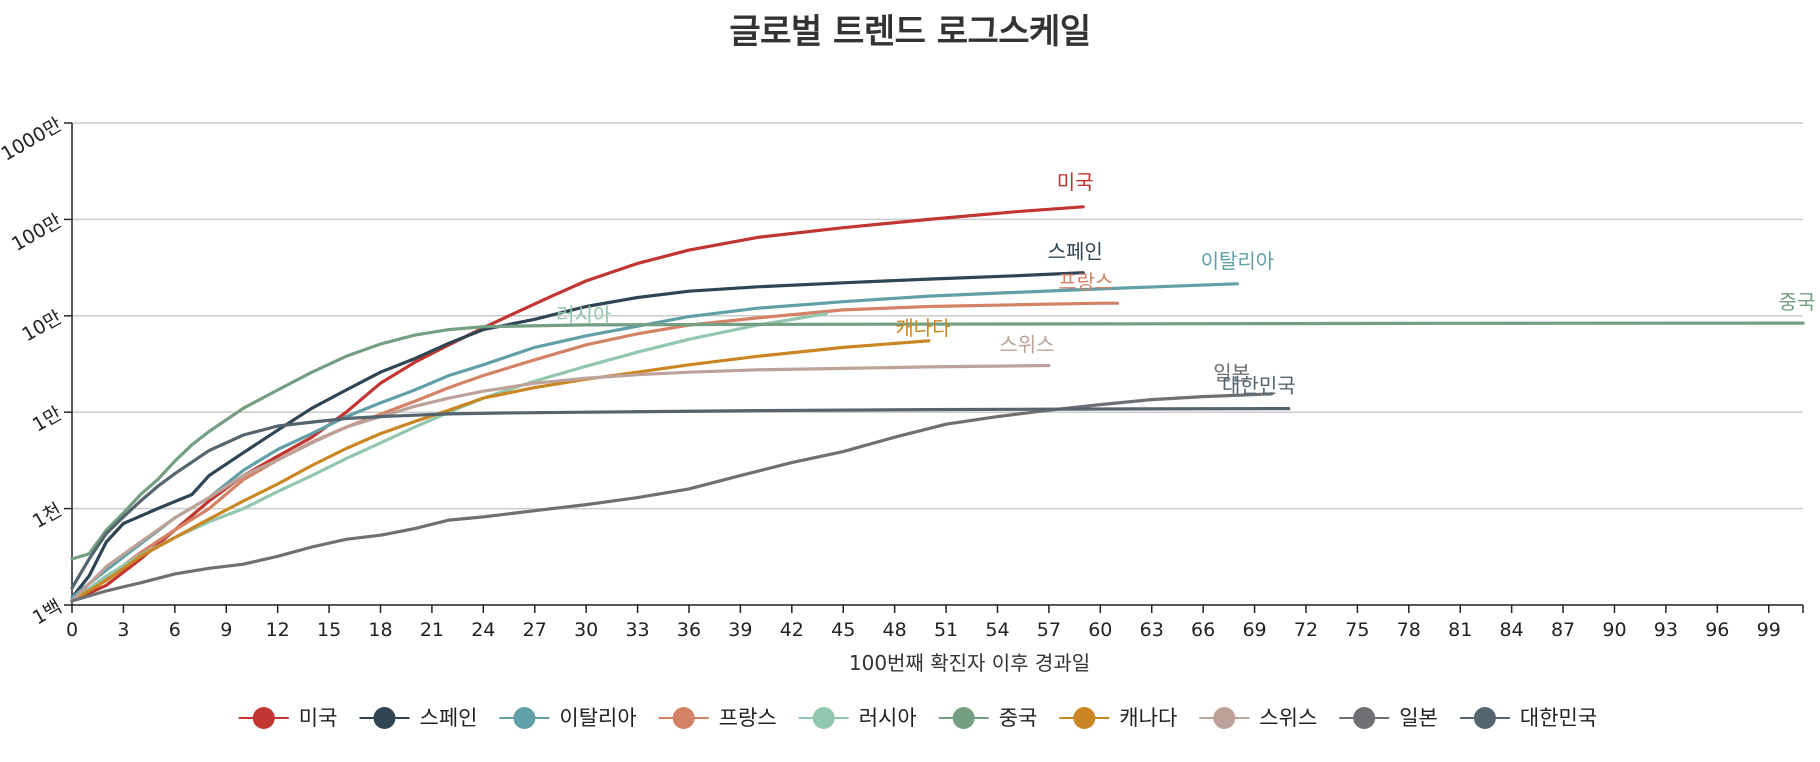 This screenshot has width=1820, height=762. Describe the element at coordinates (1418, 718) in the screenshot. I see `legend-label: 일본` at that location.